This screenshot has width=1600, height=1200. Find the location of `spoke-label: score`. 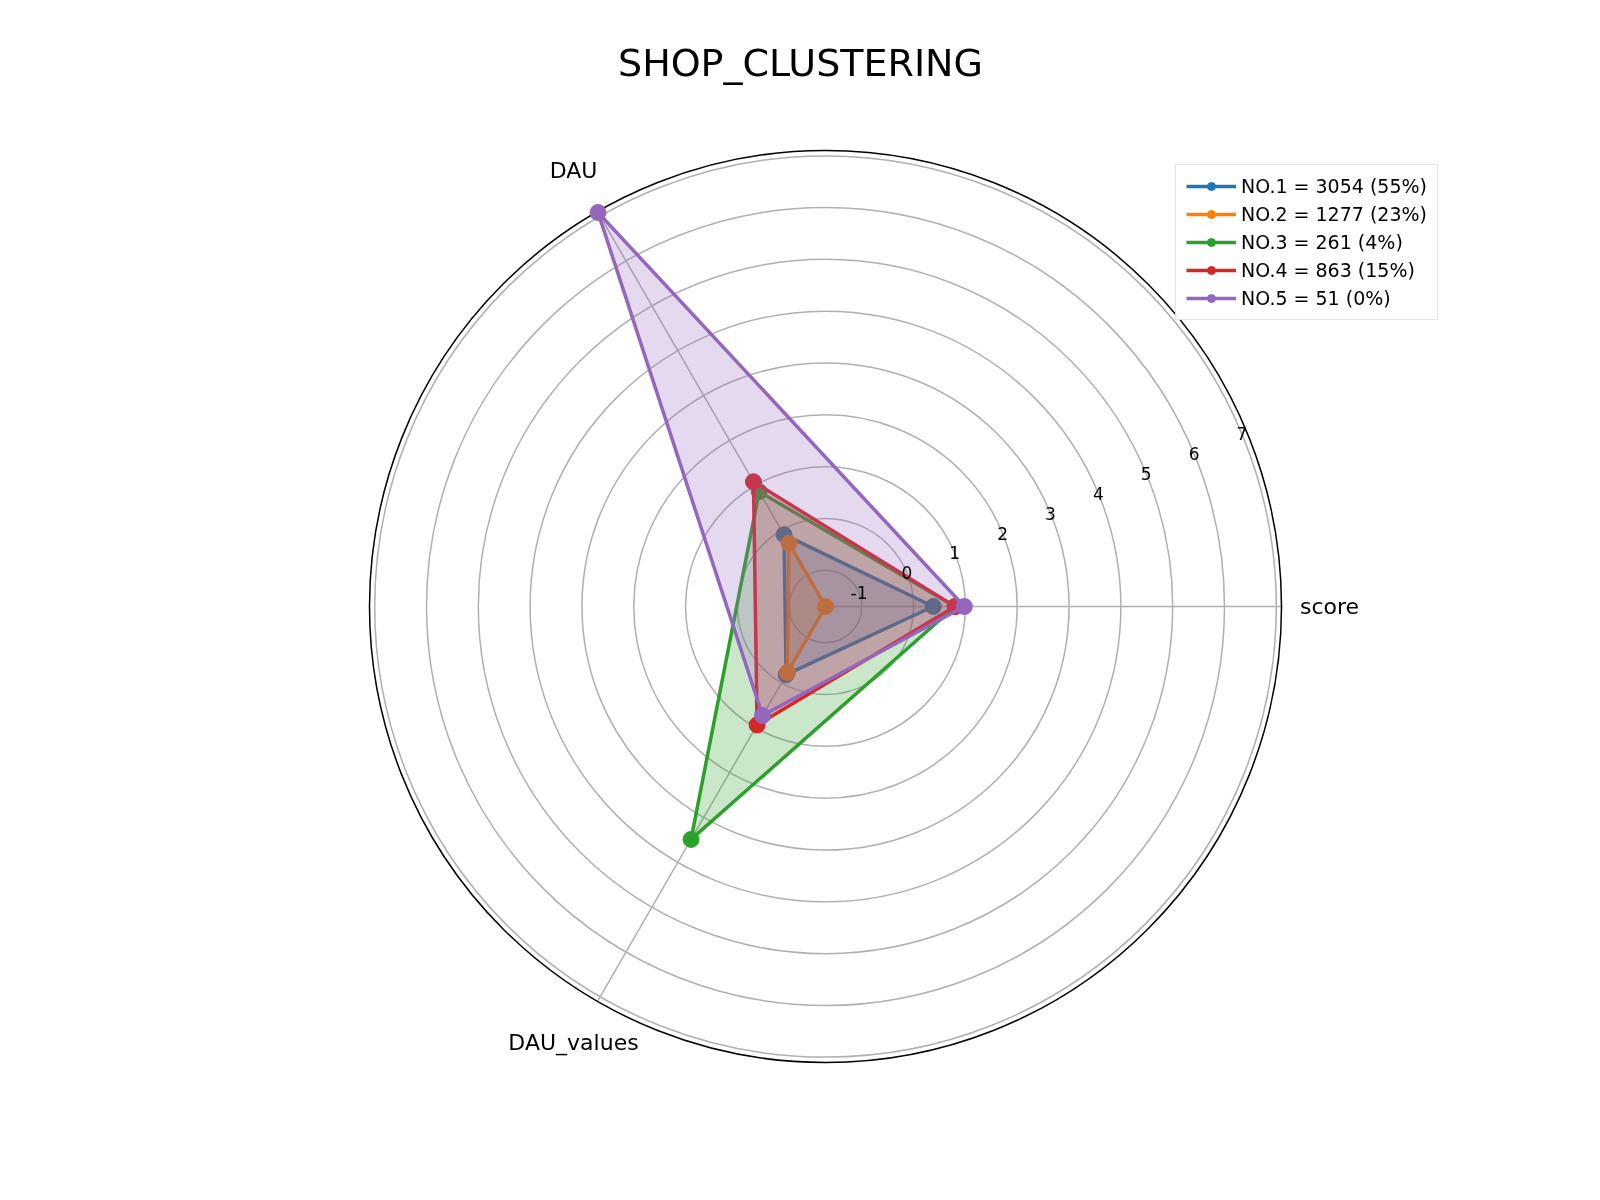

spoke-label: score is located at coordinates (1329, 606).